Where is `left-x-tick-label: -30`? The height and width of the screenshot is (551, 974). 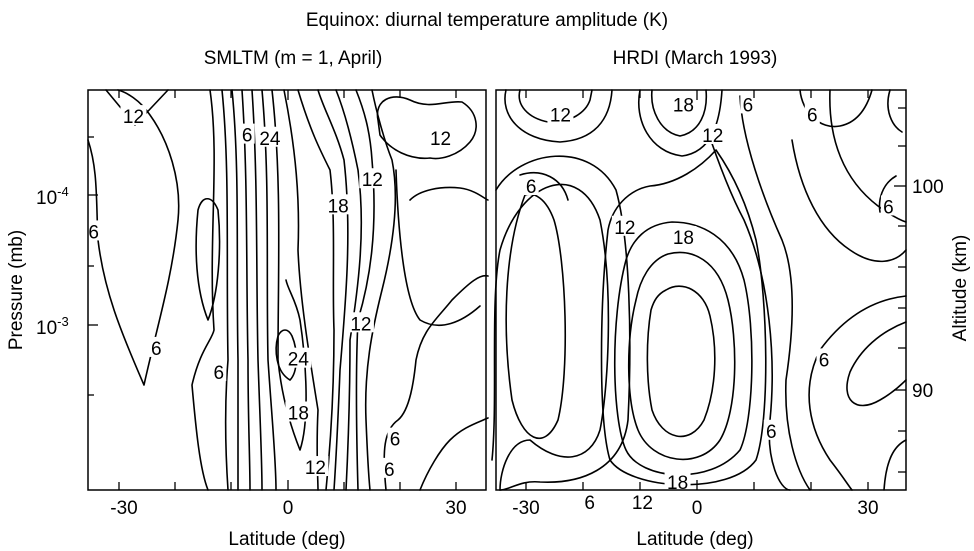
left-x-tick-label: -30 is located at coordinates (123, 508).